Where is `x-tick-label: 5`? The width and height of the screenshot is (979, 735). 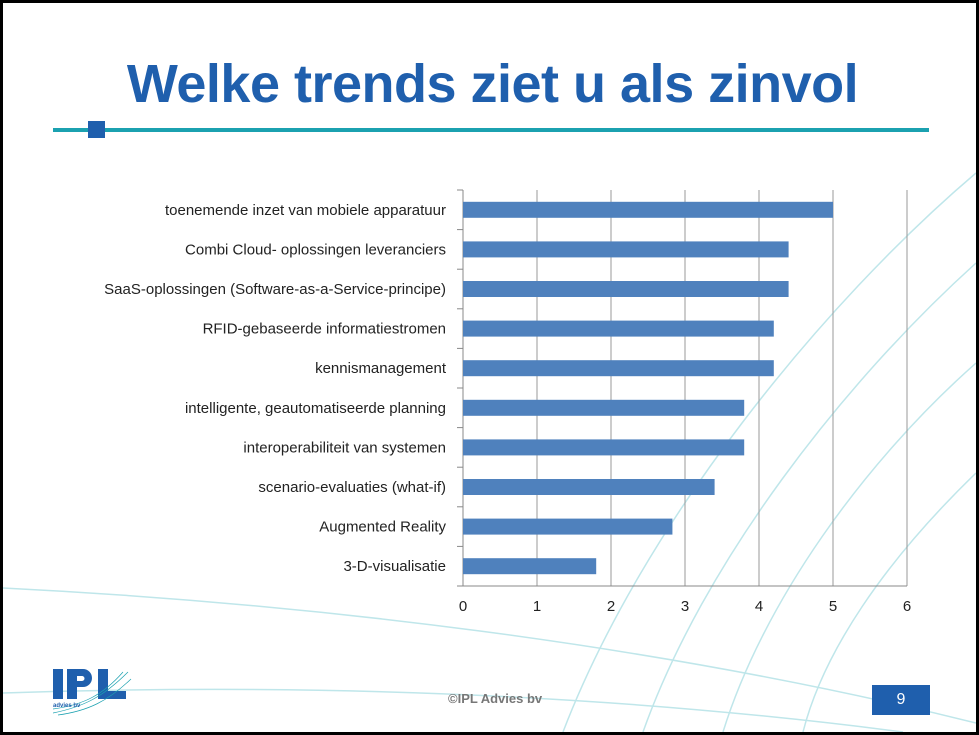
x-tick-label: 5 is located at coordinates (833, 606).